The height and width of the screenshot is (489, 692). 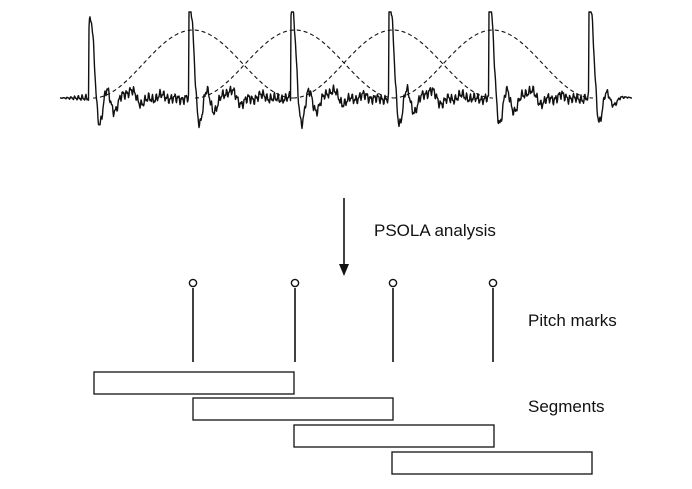 What do you see at coordinates (344, 270) in the screenshot?
I see `arrow-head` at bounding box center [344, 270].